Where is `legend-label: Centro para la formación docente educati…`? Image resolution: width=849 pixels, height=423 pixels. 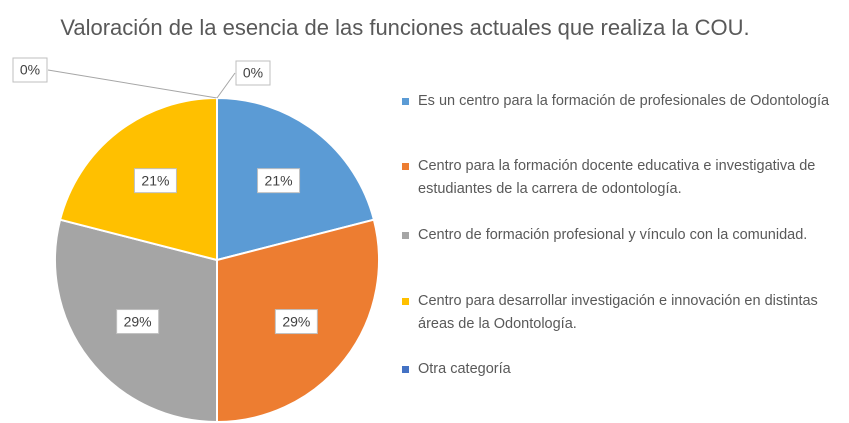 legend-label: Centro para la formación docente educati… is located at coordinates (617, 177).